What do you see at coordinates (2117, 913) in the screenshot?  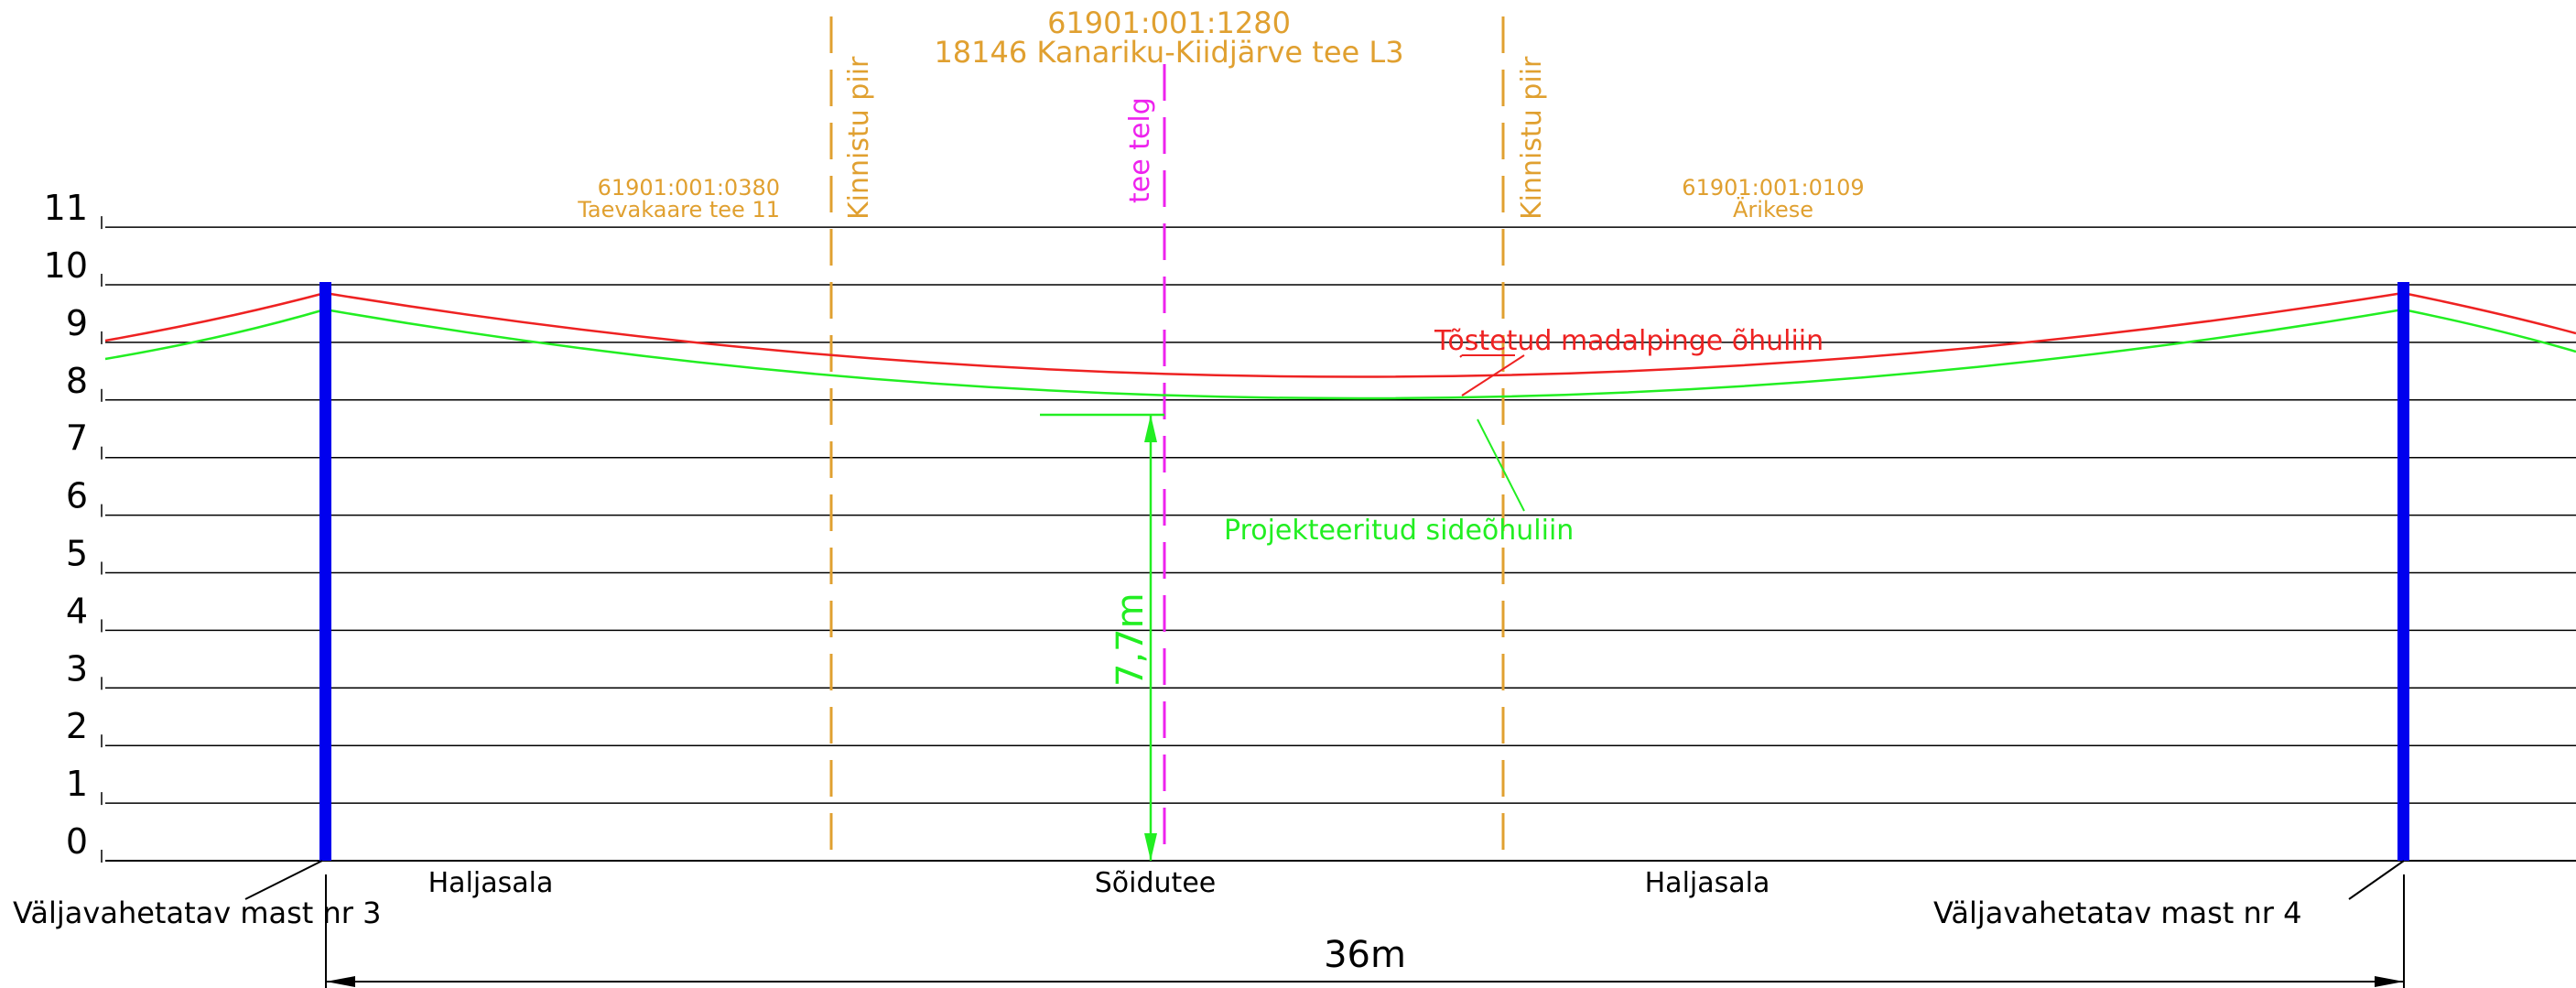 I see `mast-4-label: Väljavahetatav mast nr 4` at bounding box center [2117, 913].